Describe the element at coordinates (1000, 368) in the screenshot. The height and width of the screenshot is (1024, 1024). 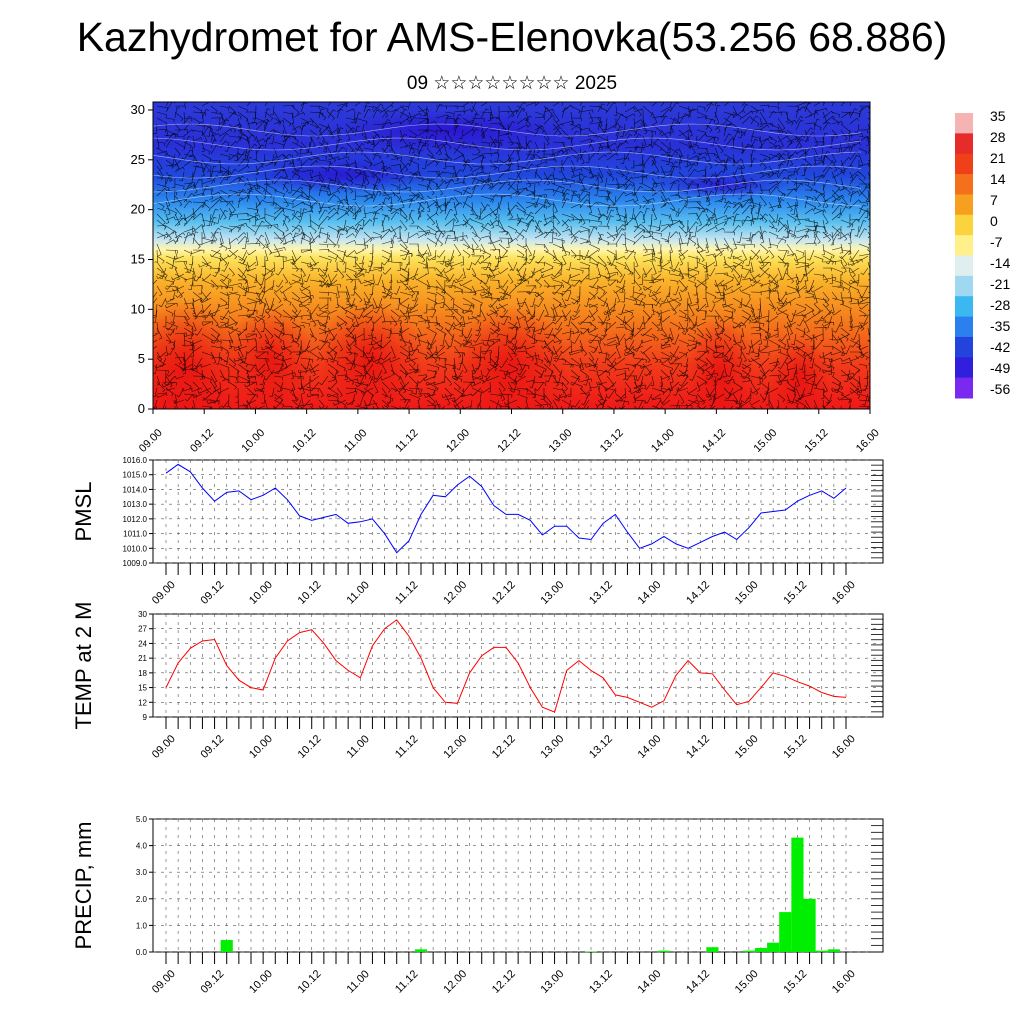
I see `colorbar-label: -49` at that location.